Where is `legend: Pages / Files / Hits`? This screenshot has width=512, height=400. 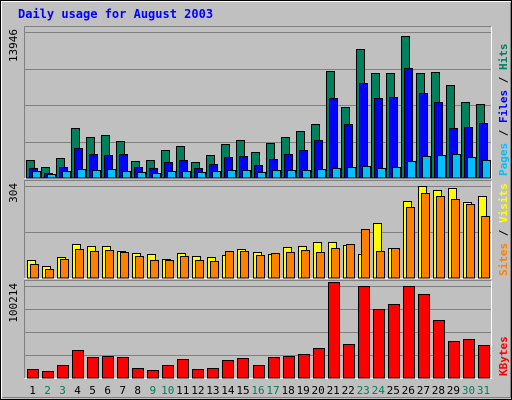
legend: Pages / Files / Hits is located at coordinates (503, 110).